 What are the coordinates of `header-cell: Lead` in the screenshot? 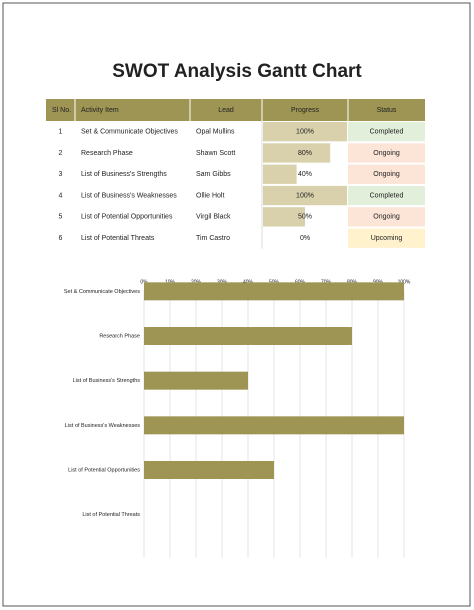 It's located at (226, 110).